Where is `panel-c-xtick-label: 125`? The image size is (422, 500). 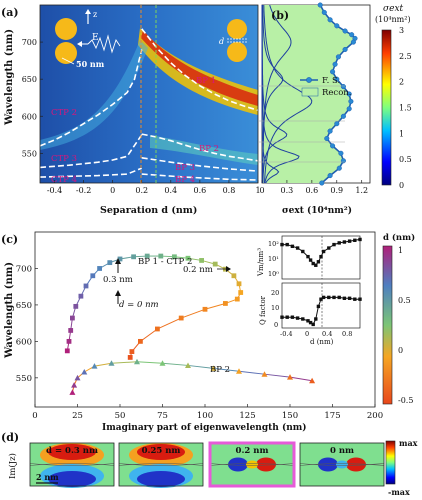 panel-c-xtick-label: 125 is located at coordinates (247, 416).